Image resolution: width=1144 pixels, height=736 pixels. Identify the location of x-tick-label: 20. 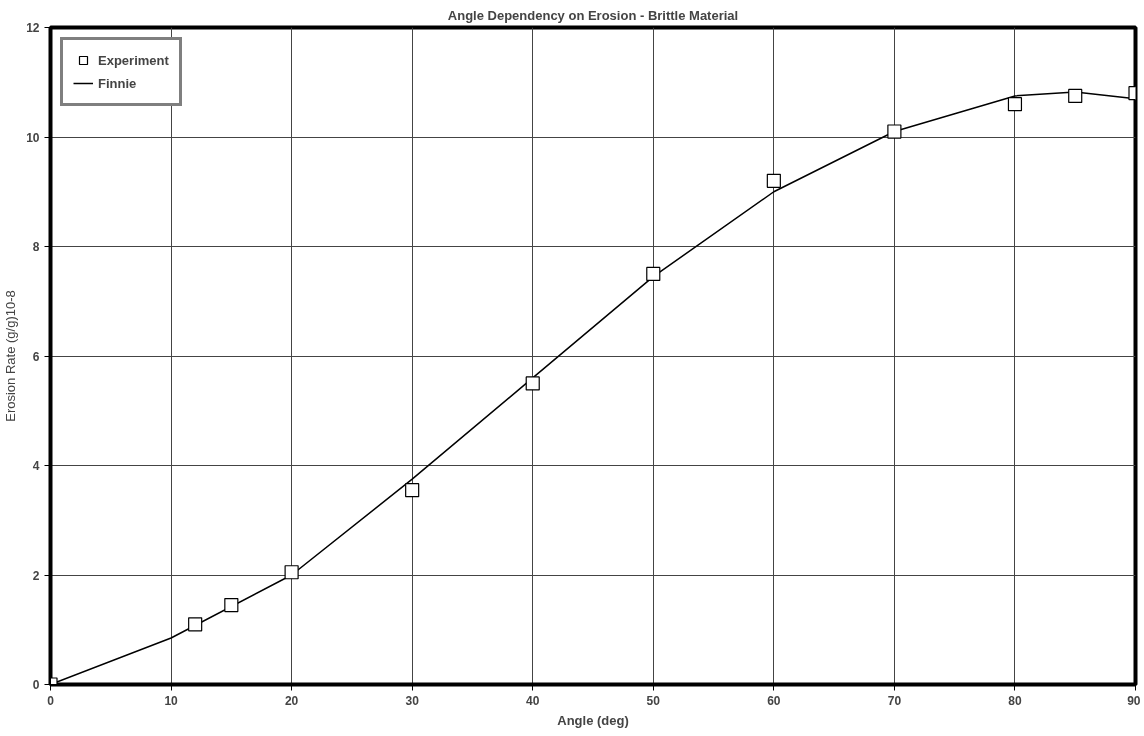
(291, 700).